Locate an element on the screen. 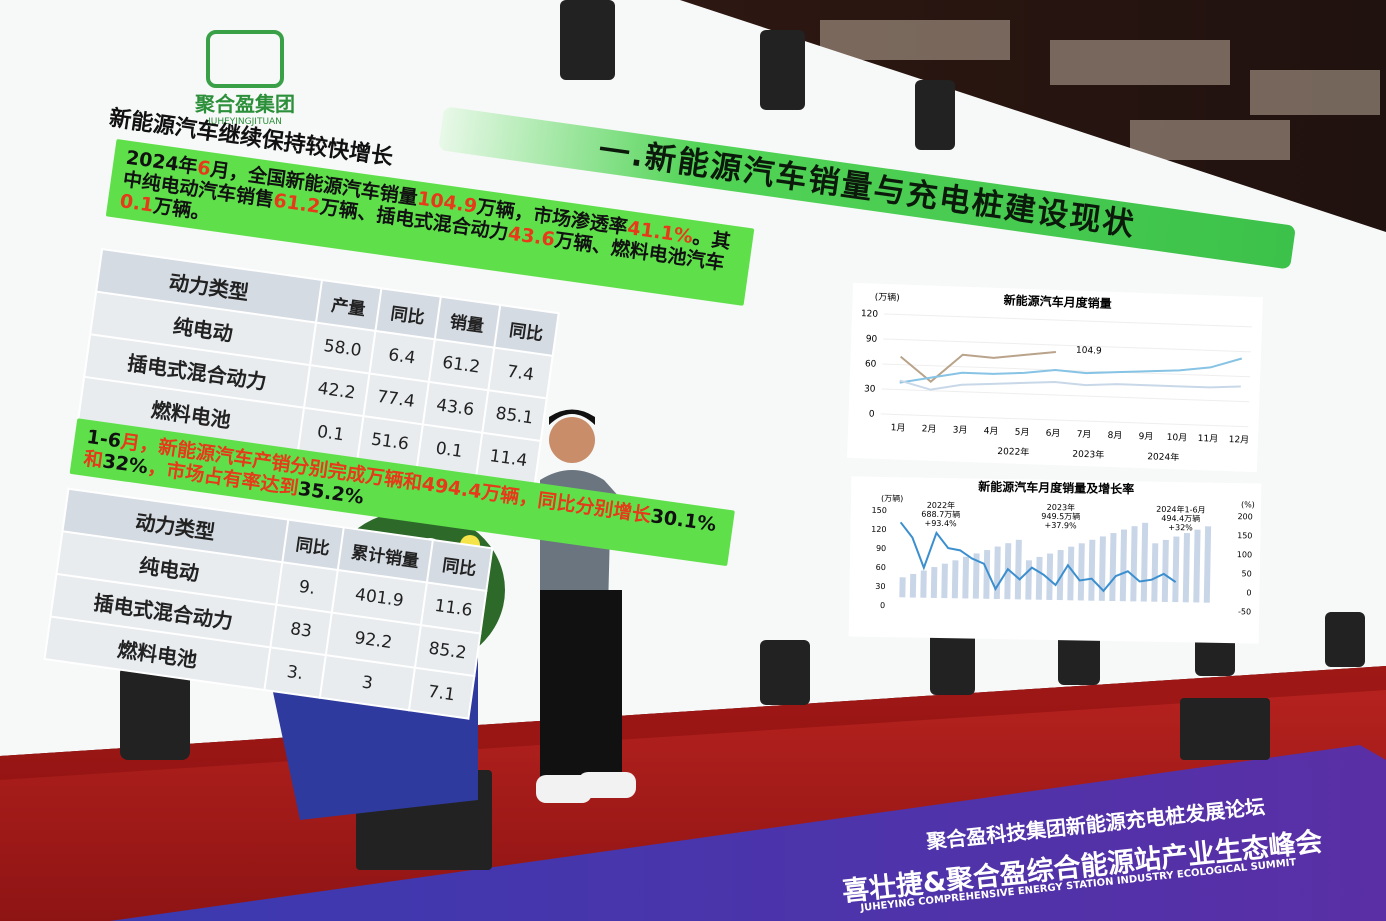  legend-label: 2023年 is located at coordinates (1088, 454).